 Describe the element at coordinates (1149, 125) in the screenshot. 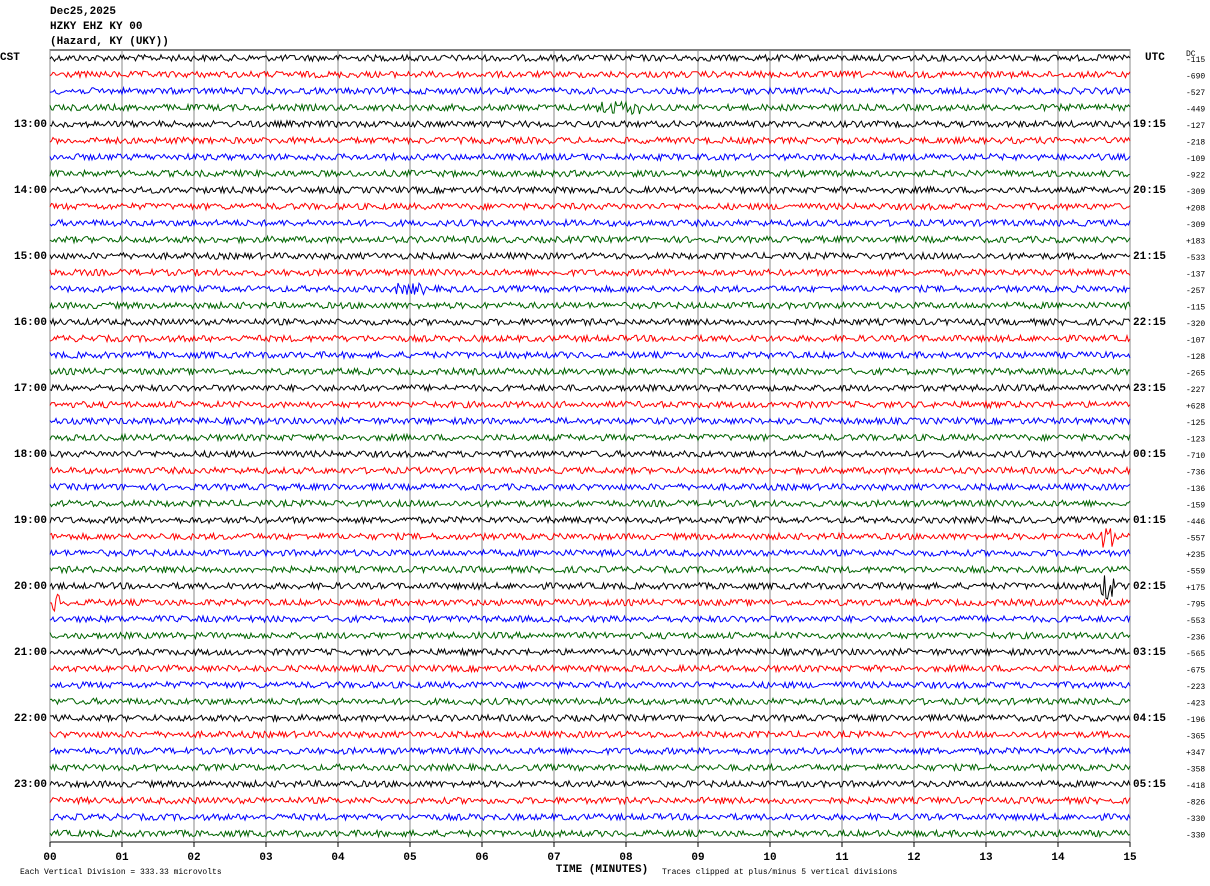

I see `right-hour: 19:15` at that location.